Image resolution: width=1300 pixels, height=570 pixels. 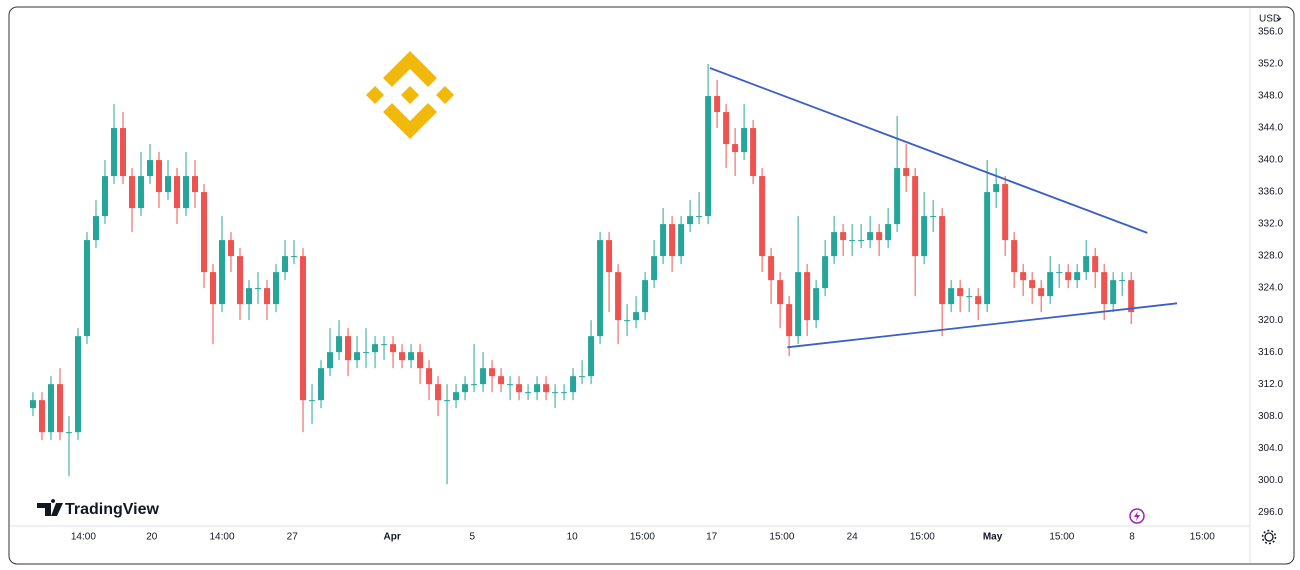 I want to click on y-tick-label: 328.0, so click(x=1270, y=256).